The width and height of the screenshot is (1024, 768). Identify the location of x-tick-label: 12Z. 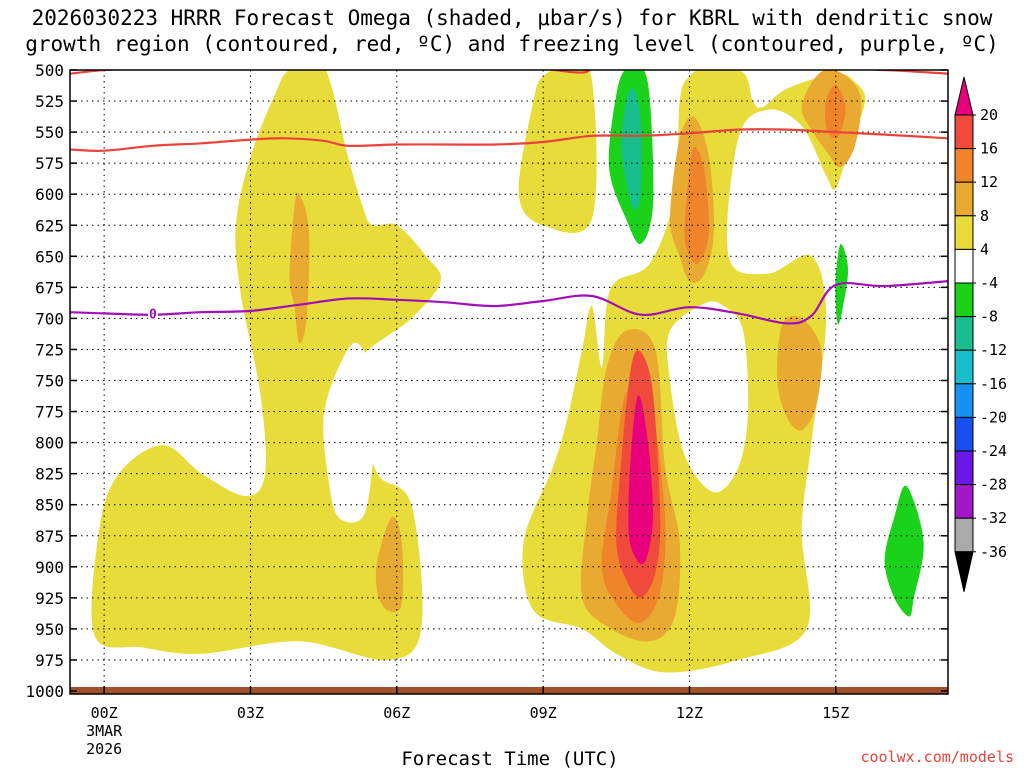
(689, 713).